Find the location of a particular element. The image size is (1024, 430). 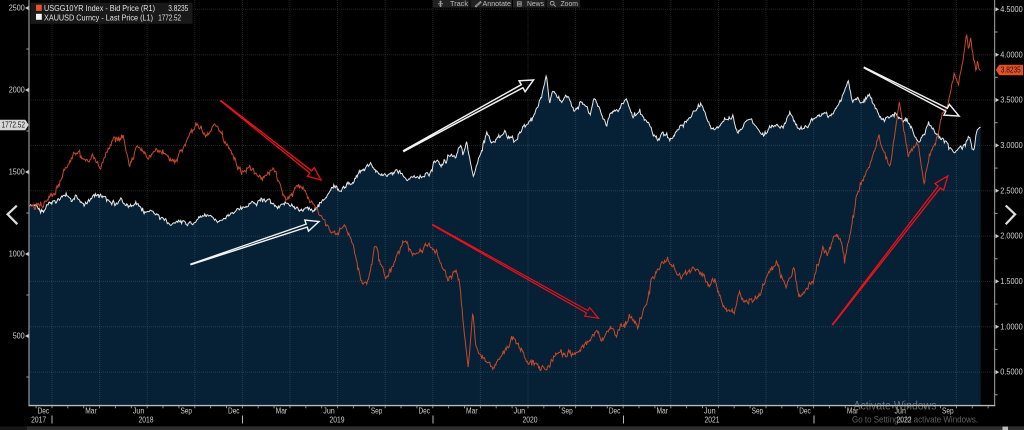

svg-text: Annotate is located at coordinates (497, 4).